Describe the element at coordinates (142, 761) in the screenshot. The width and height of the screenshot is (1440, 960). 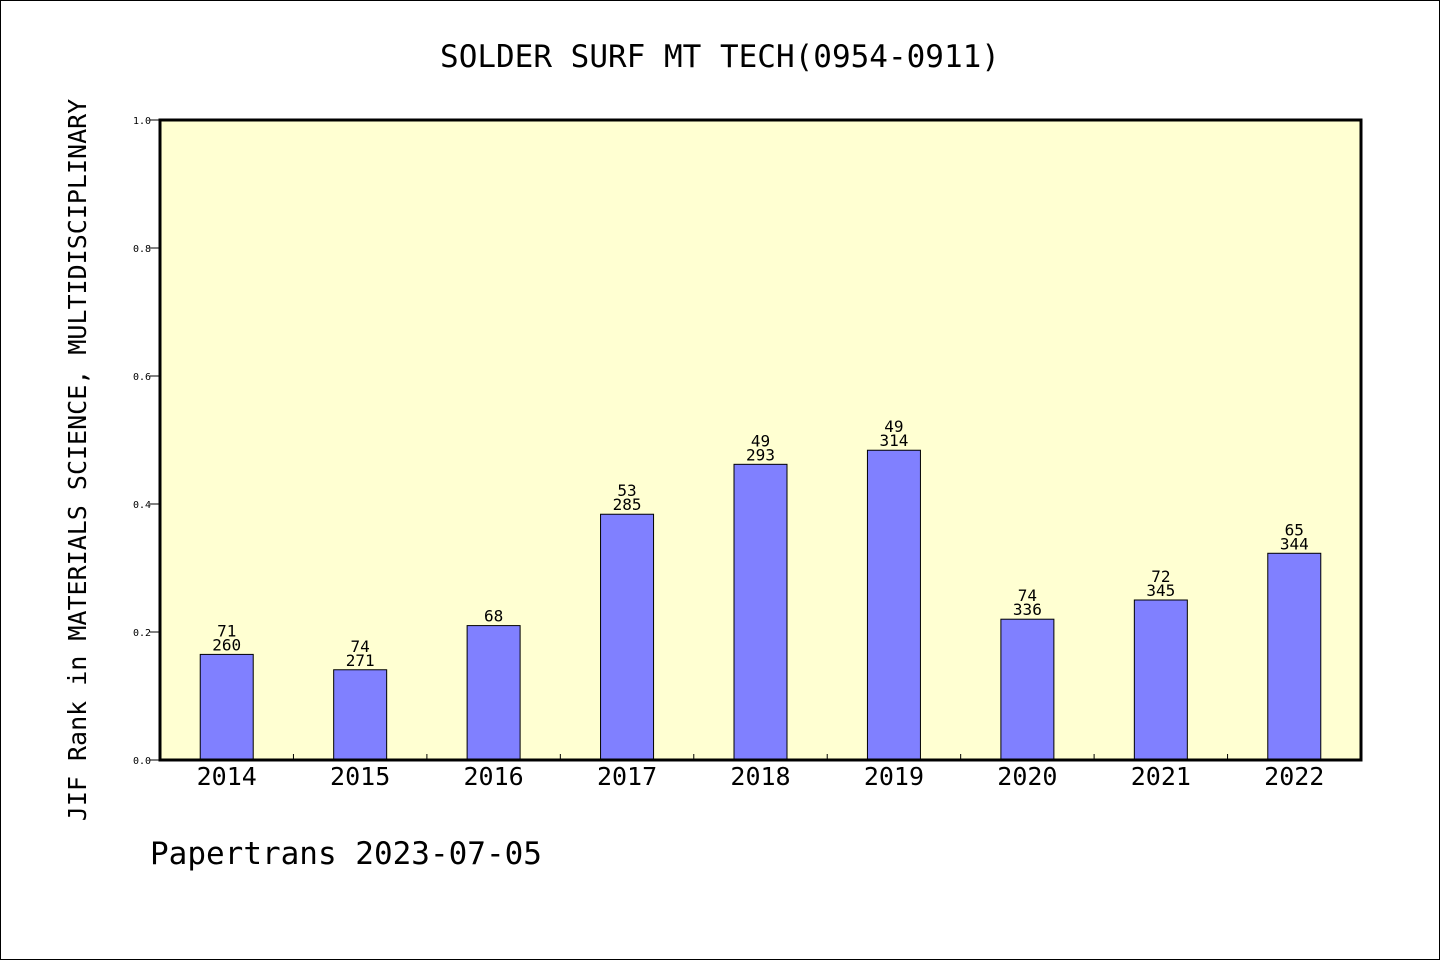
I see `y-tick-label: 0.0` at that location.